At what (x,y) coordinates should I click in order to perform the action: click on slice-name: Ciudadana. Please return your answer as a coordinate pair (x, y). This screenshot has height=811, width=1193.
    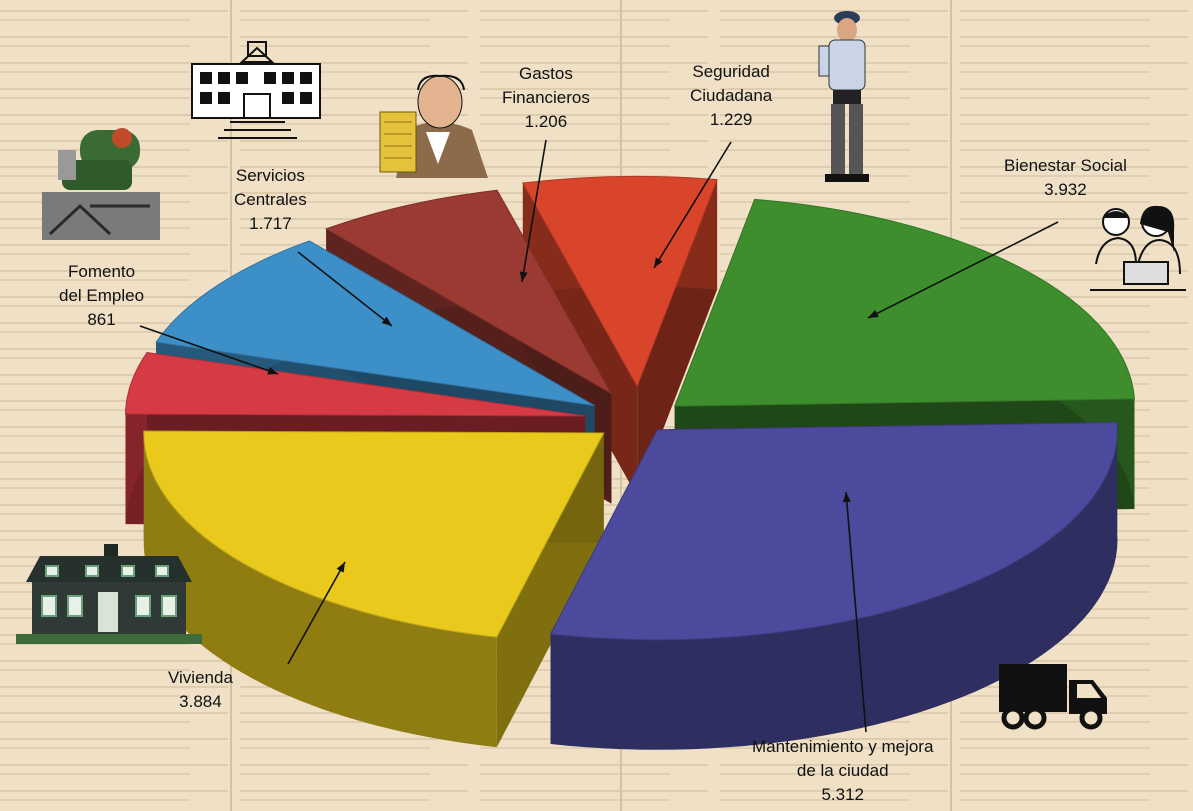
    Looking at the image, I should click on (731, 95).